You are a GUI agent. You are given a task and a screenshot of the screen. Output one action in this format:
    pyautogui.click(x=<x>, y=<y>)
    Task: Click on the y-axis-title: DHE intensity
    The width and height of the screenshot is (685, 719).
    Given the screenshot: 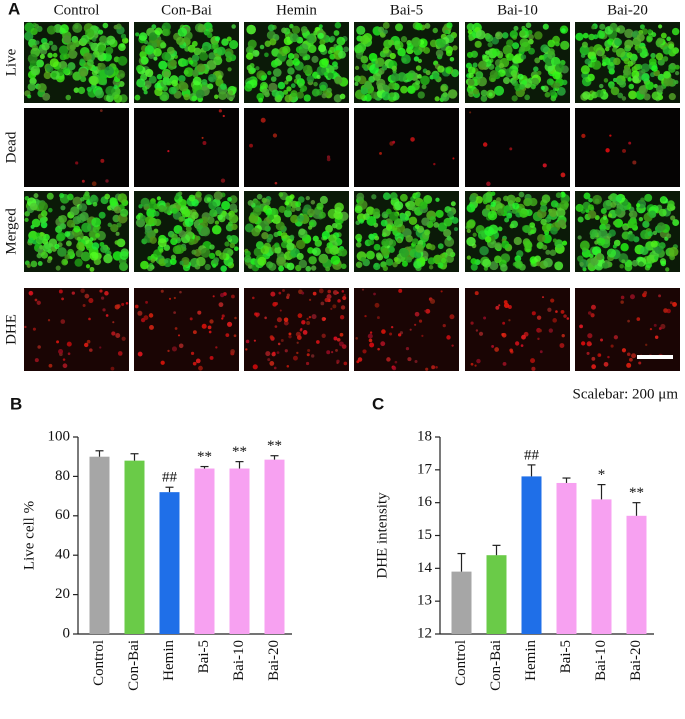 What is the action you would take?
    pyautogui.click(x=382, y=535)
    